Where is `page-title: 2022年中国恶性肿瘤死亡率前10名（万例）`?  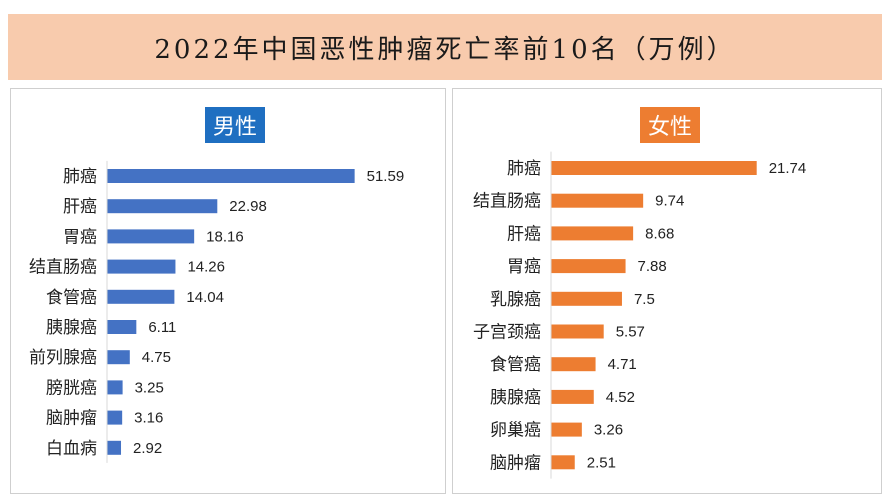
page-title: 2022年中国恶性肿瘤死亡率前10名（万例） is located at coordinates (445, 49).